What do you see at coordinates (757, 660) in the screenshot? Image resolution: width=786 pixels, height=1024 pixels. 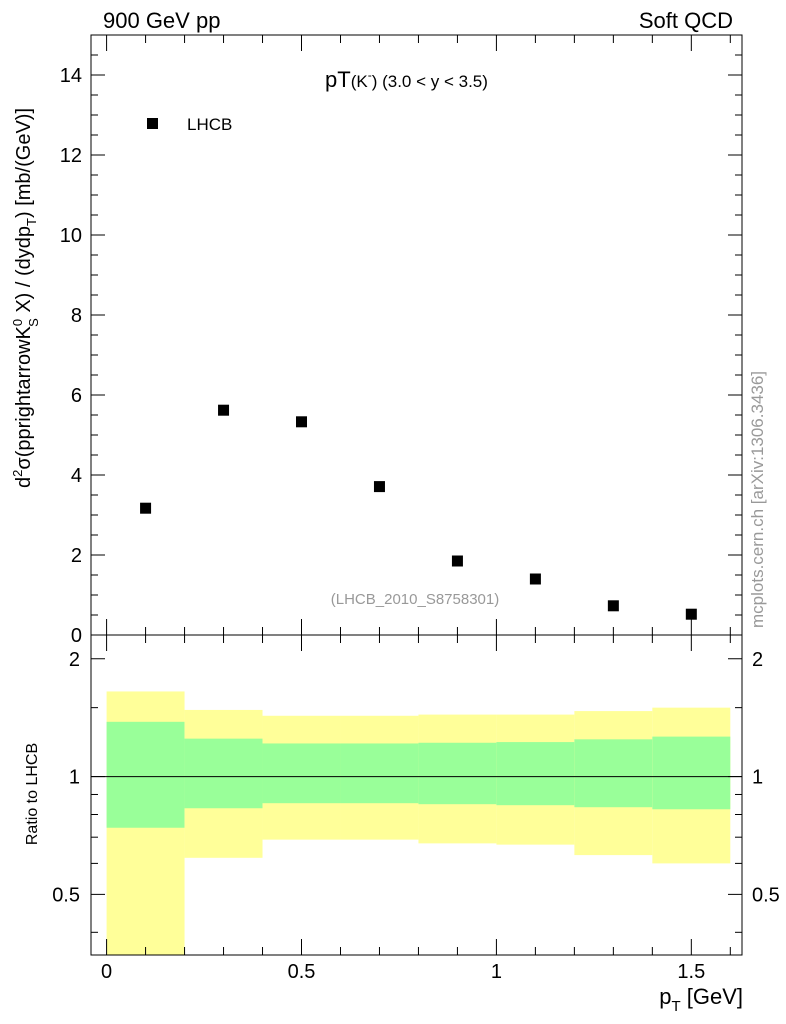 I see `bottom-ytick-label-right-2: 2` at bounding box center [757, 660].